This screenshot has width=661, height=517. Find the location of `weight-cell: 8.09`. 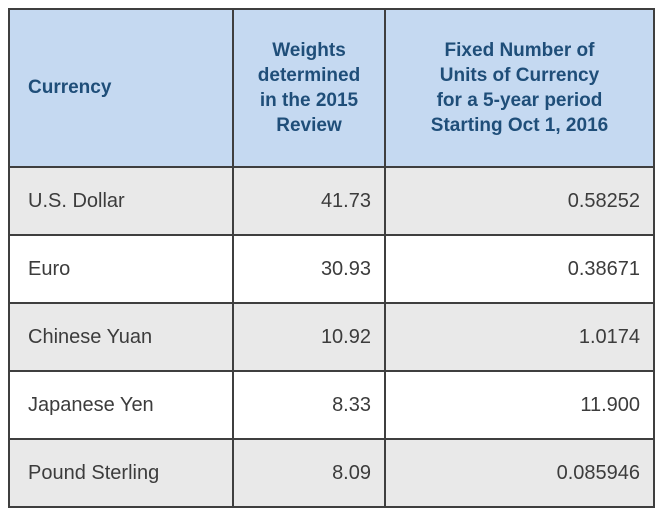

weight-cell: 8.09 is located at coordinates (309, 473).